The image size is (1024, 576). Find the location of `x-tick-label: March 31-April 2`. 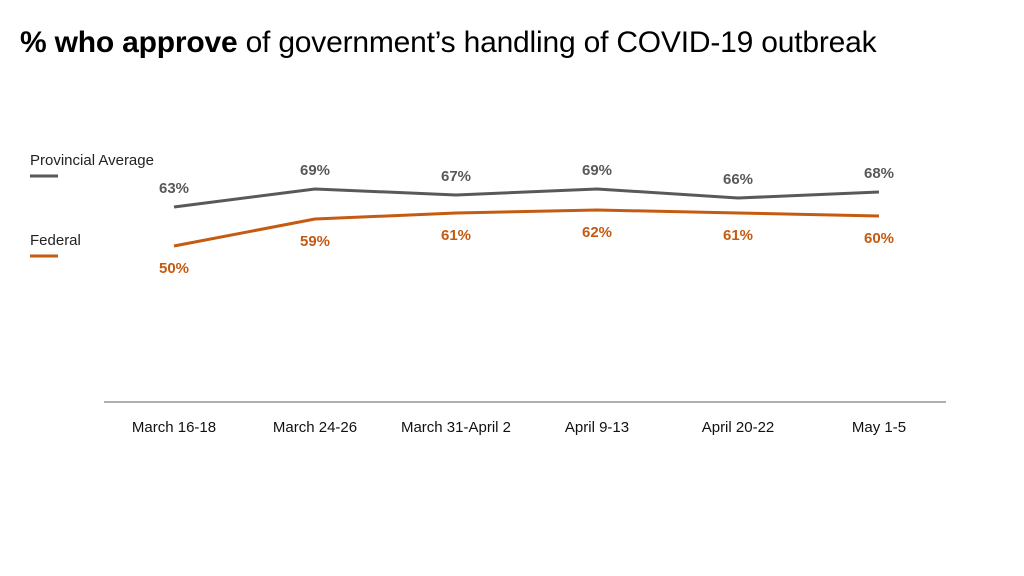

x-tick-label: March 31-April 2 is located at coordinates (456, 427).